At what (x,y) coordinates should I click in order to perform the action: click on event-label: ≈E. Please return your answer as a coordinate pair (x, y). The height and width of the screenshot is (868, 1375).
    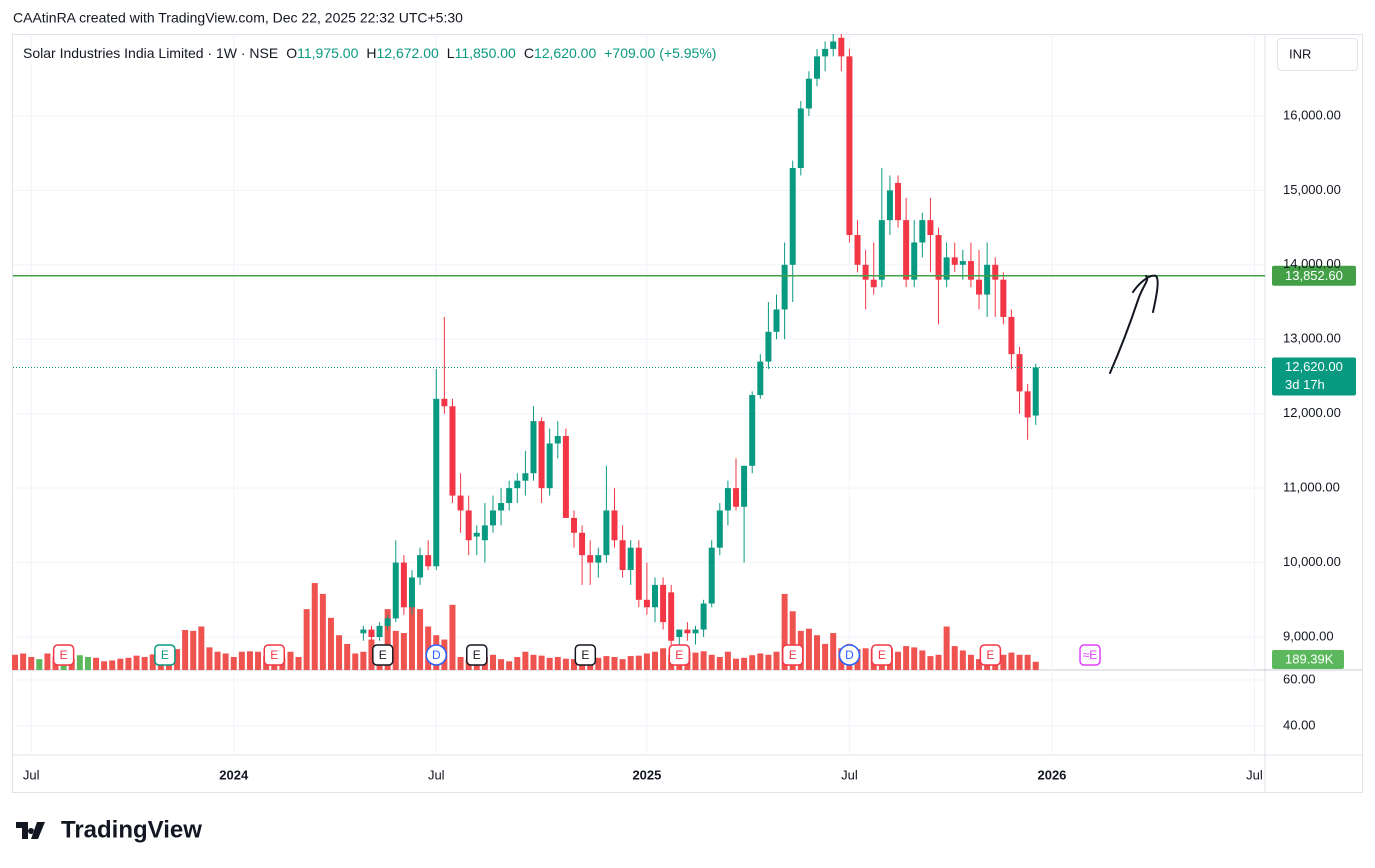
    Looking at the image, I should click on (1090, 655).